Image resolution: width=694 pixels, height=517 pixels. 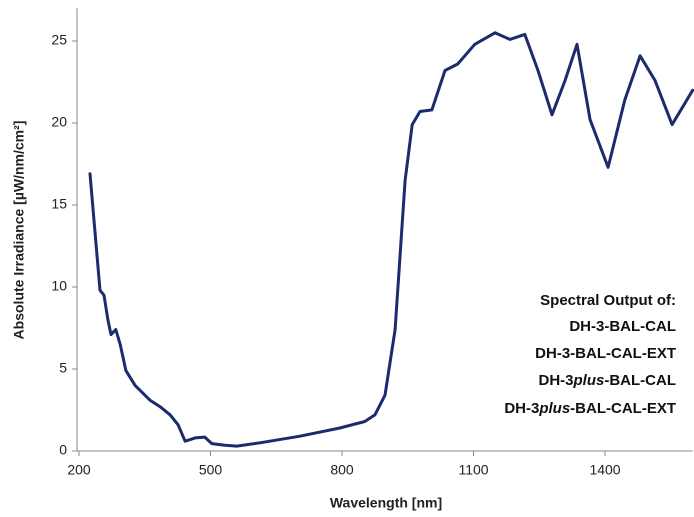 What do you see at coordinates (342, 470) in the screenshot?
I see `x-tick-label: 800` at bounding box center [342, 470].